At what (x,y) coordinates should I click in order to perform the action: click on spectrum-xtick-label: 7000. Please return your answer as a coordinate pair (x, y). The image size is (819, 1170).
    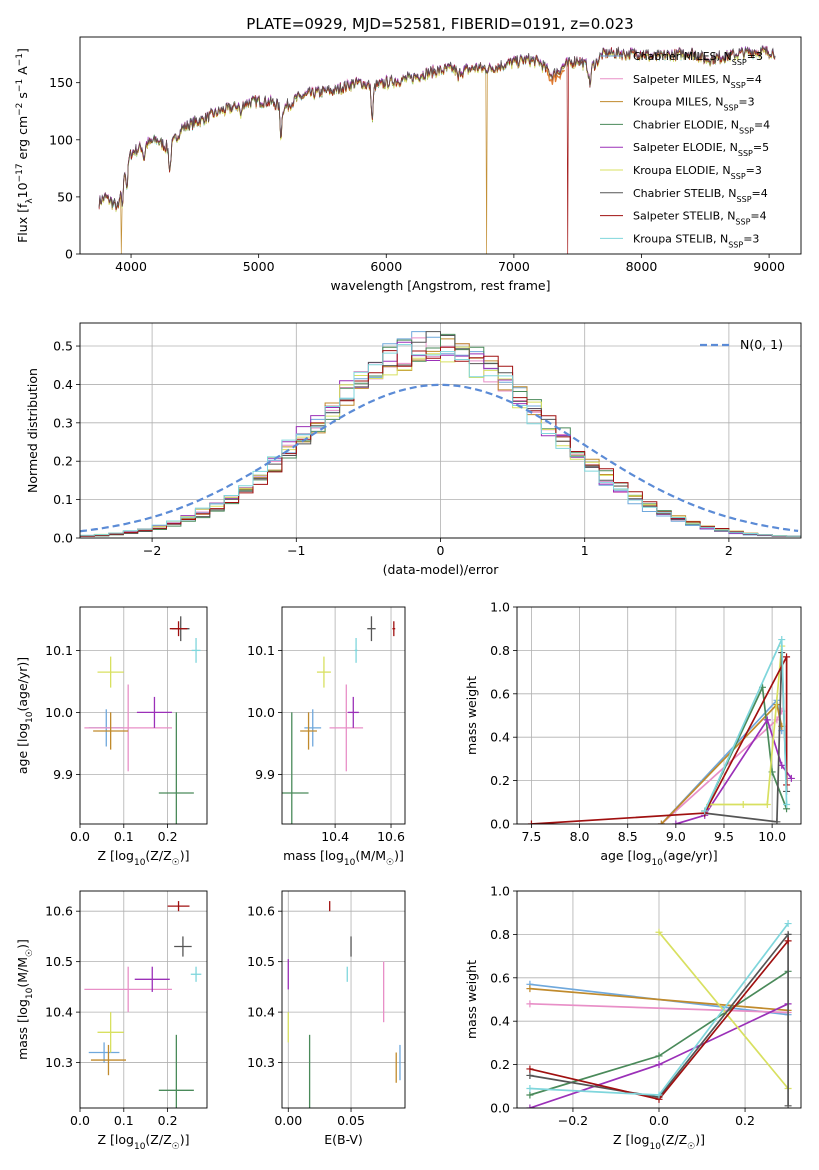
    Looking at the image, I should click on (514, 266).